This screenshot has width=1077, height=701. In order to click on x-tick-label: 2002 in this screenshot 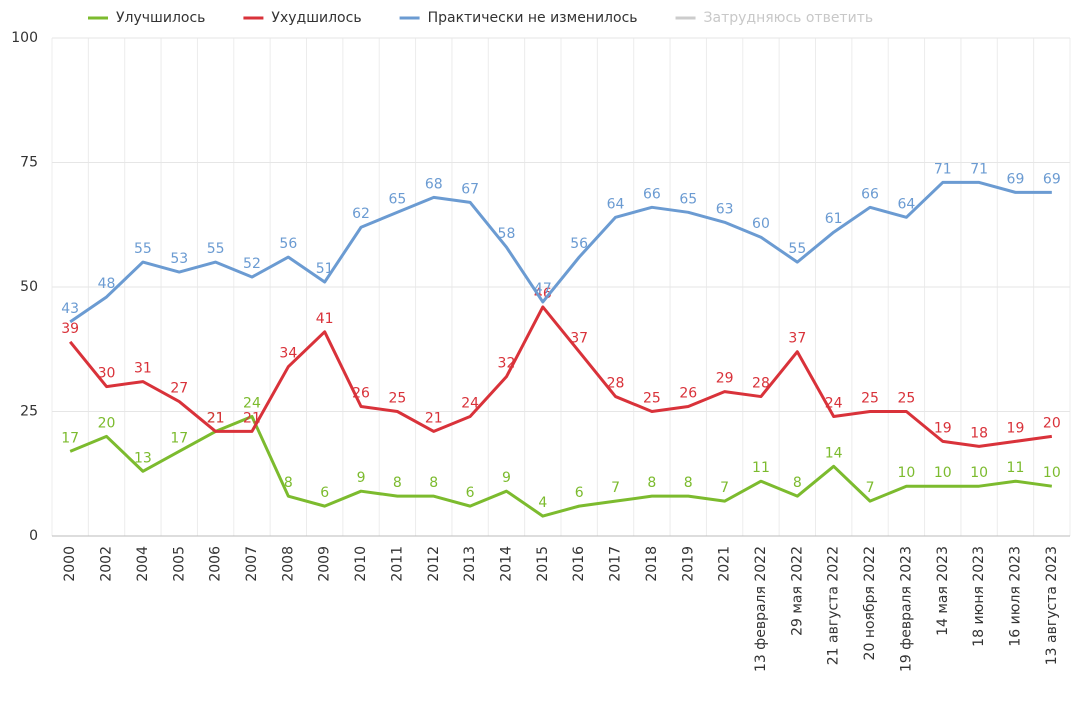, I will do `click(107, 564)`.